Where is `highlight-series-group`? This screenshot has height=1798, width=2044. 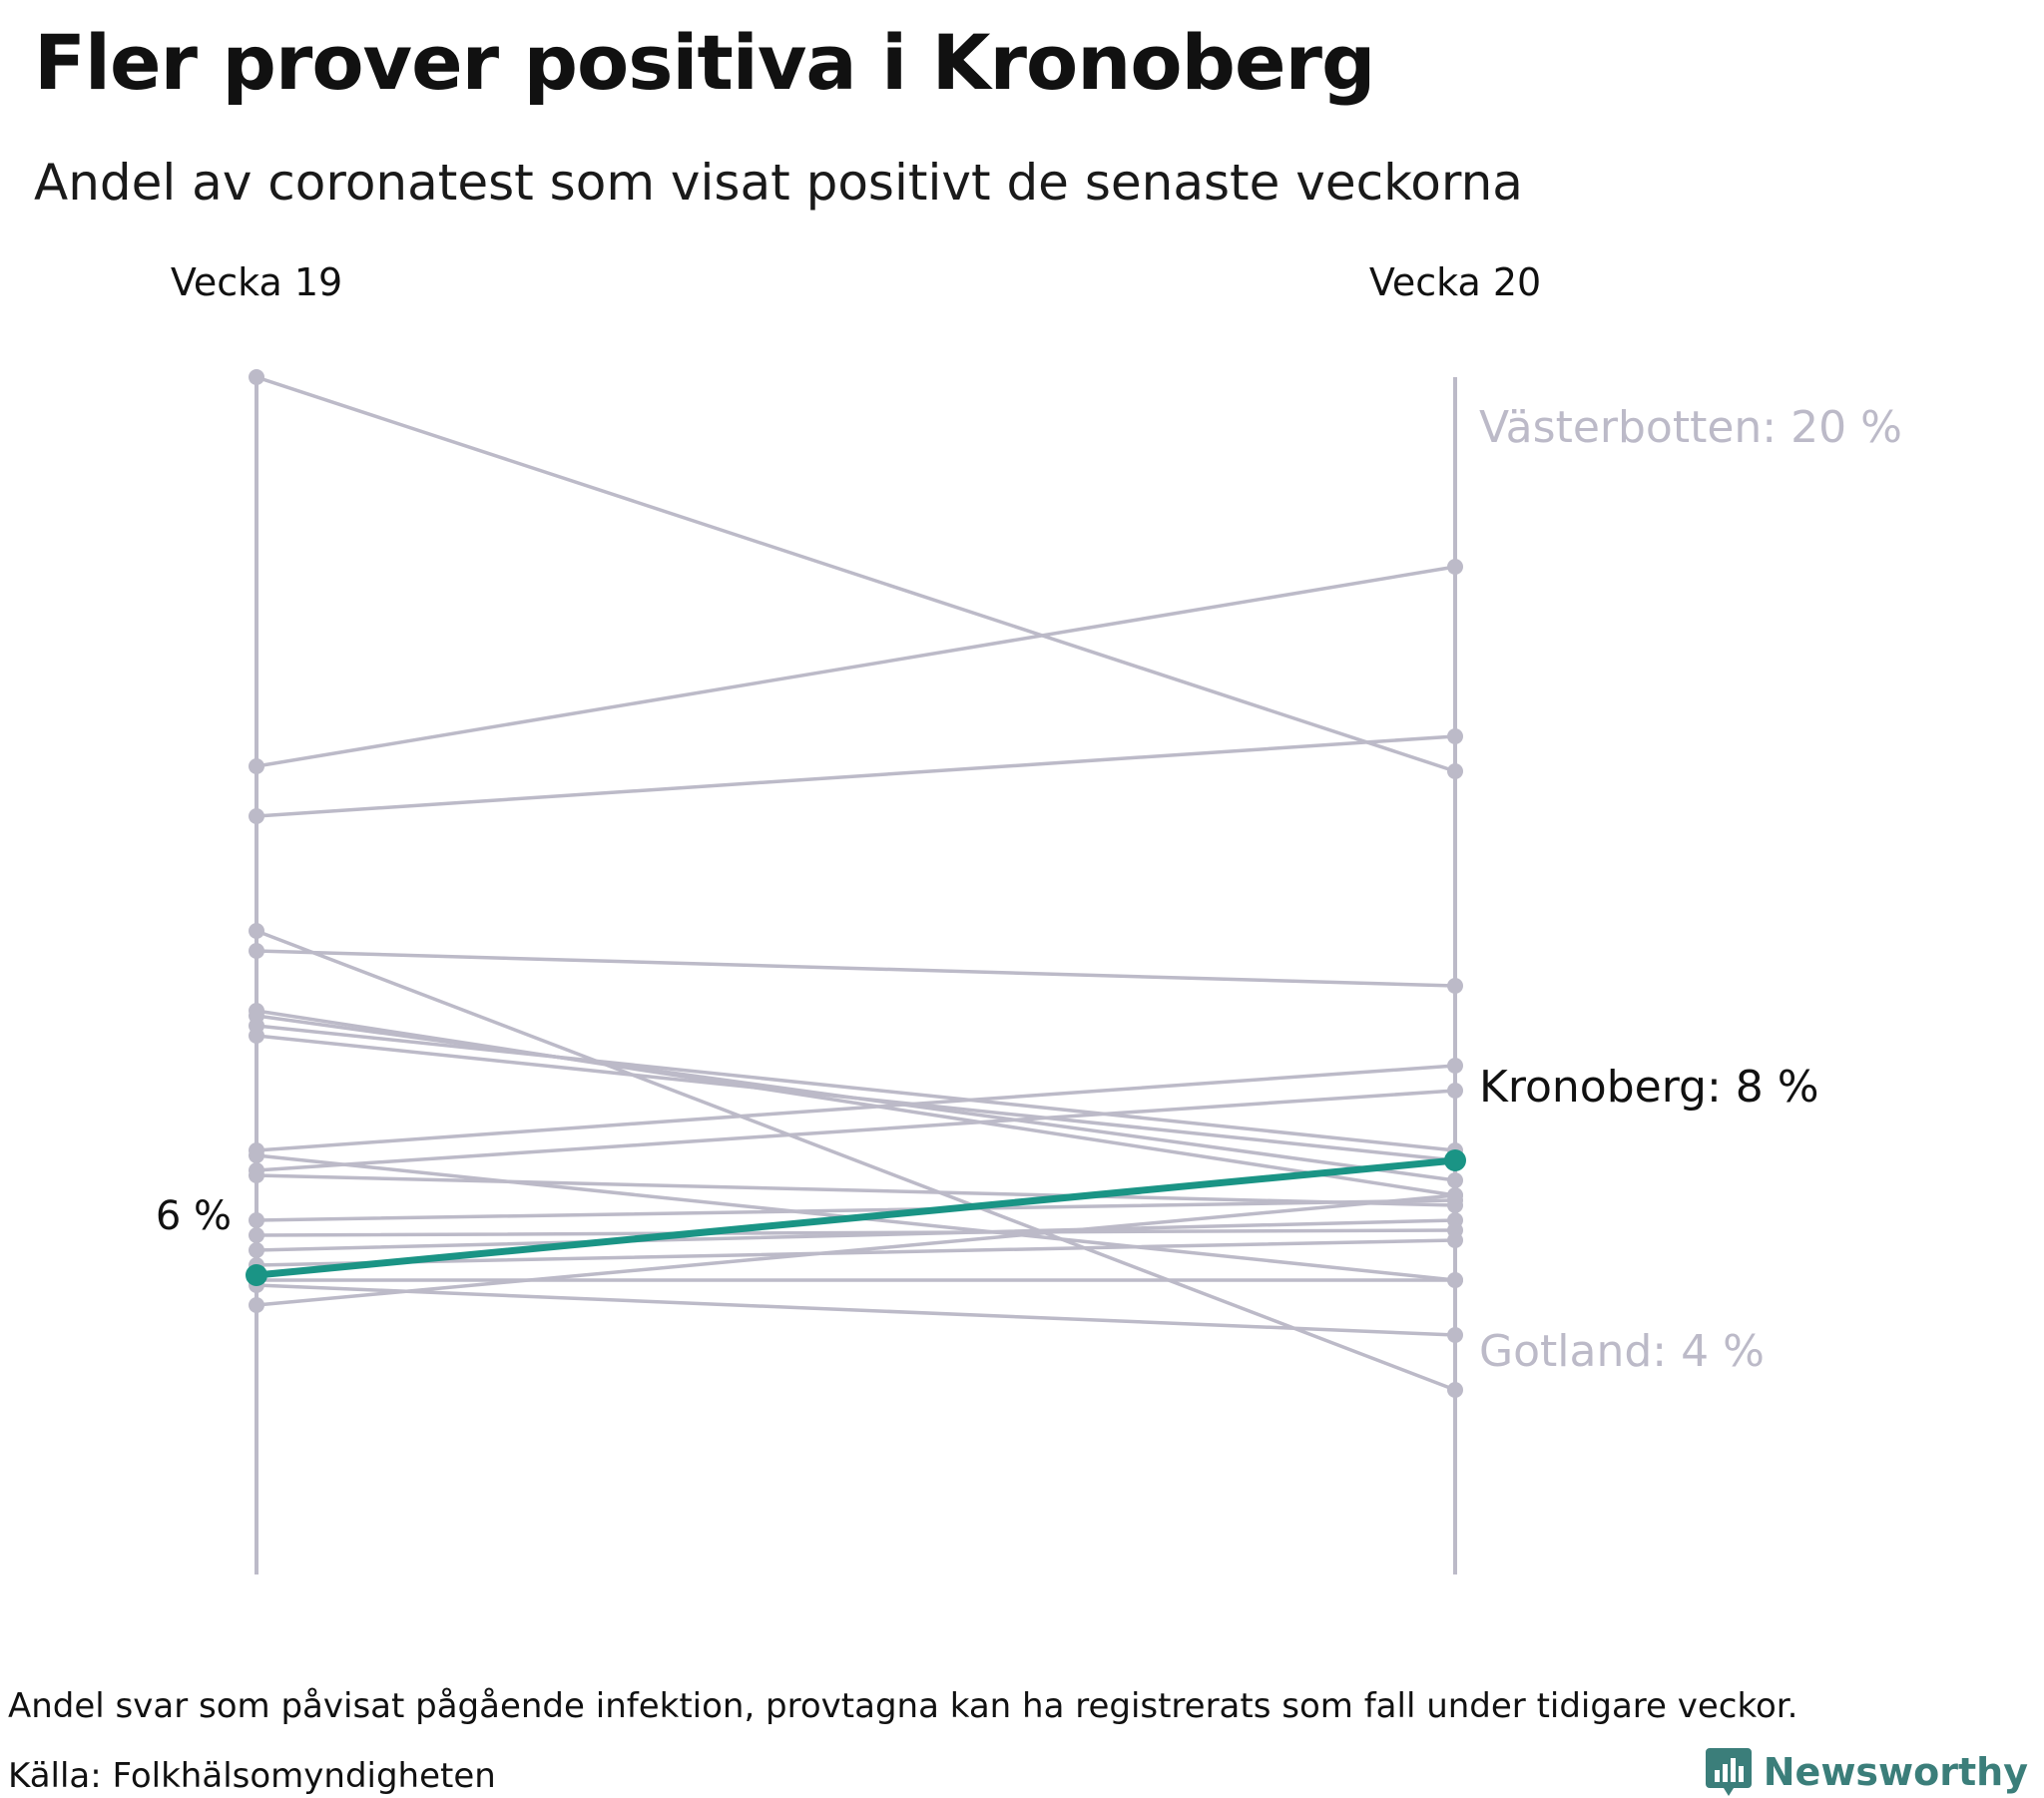 highlight-series-group is located at coordinates (856, 1217).